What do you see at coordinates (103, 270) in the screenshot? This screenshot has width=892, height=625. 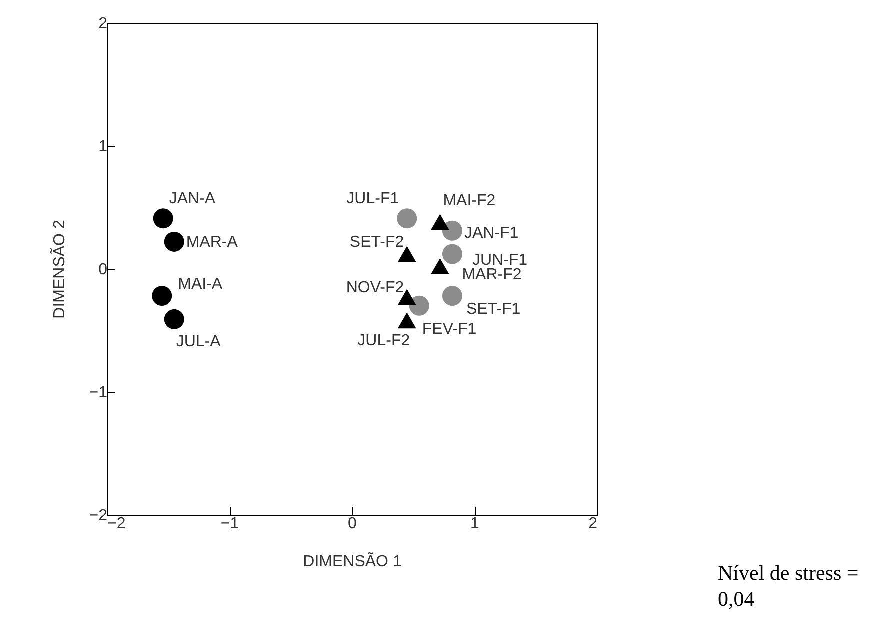 I see `y-tick-label: 0` at bounding box center [103, 270].